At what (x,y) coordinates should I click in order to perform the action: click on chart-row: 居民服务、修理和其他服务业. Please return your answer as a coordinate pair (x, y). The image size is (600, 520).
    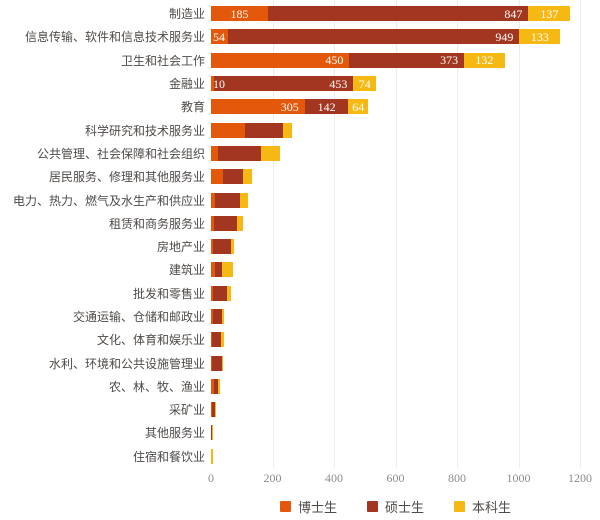
    Looking at the image, I should click on (300, 176).